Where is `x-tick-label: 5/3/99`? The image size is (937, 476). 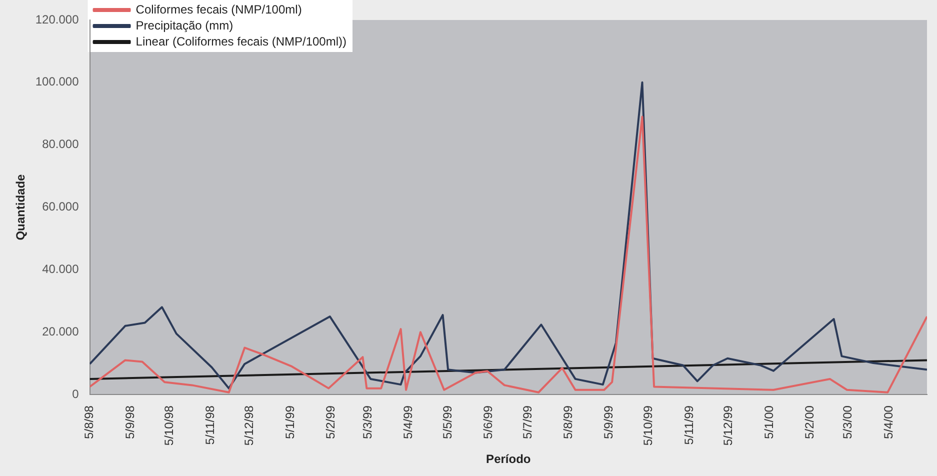
x-tick-label: 5/3/99 is located at coordinates (367, 422).